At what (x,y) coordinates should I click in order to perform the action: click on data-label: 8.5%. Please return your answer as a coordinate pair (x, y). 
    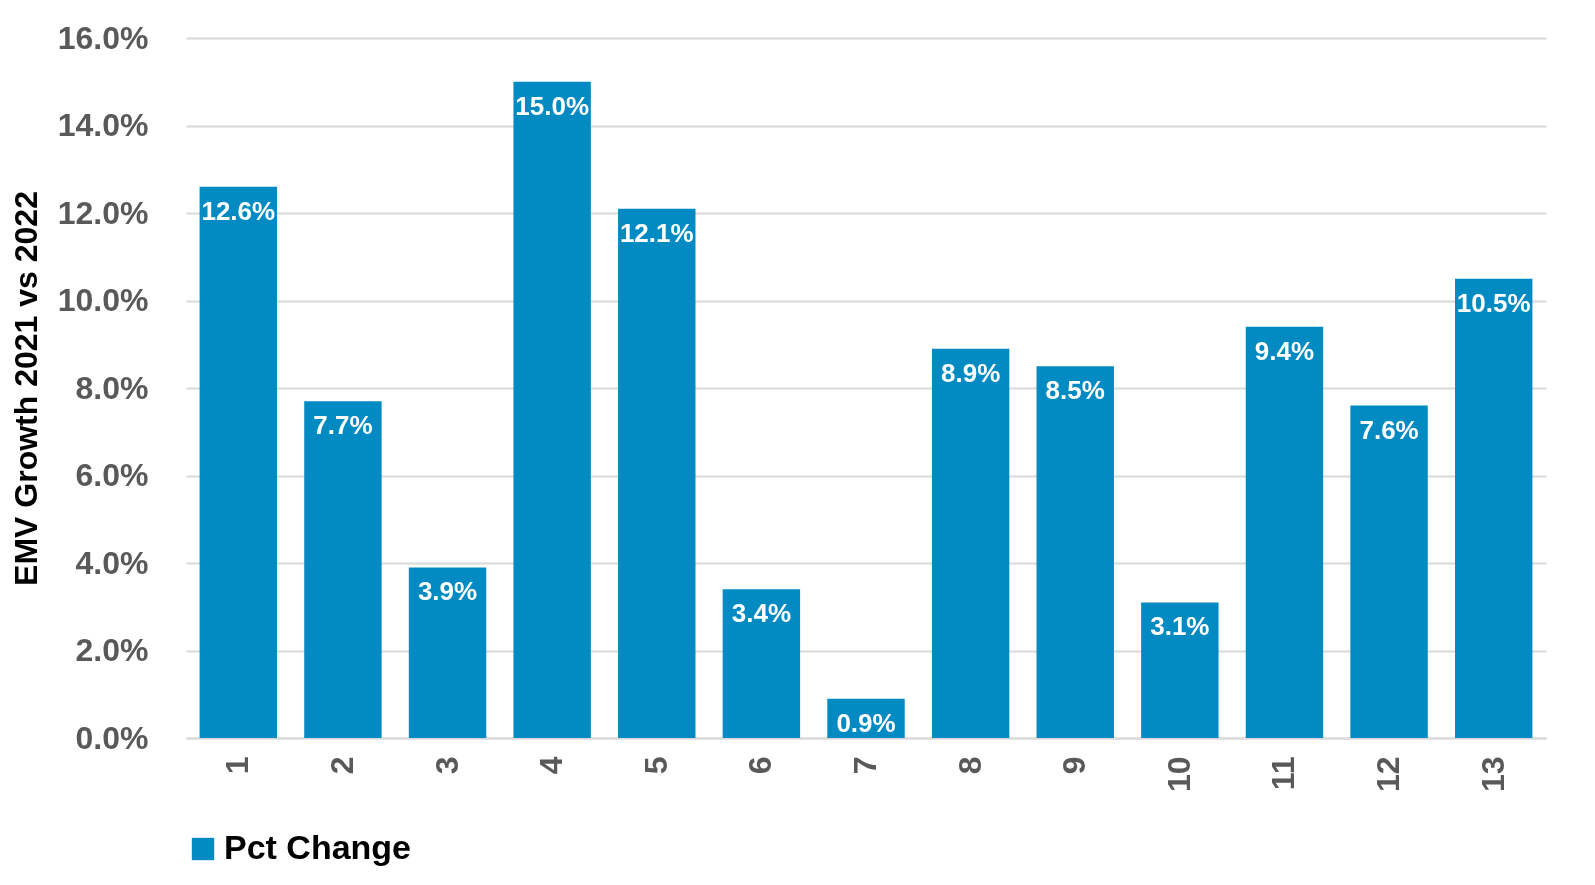
    Looking at the image, I should click on (1075, 390).